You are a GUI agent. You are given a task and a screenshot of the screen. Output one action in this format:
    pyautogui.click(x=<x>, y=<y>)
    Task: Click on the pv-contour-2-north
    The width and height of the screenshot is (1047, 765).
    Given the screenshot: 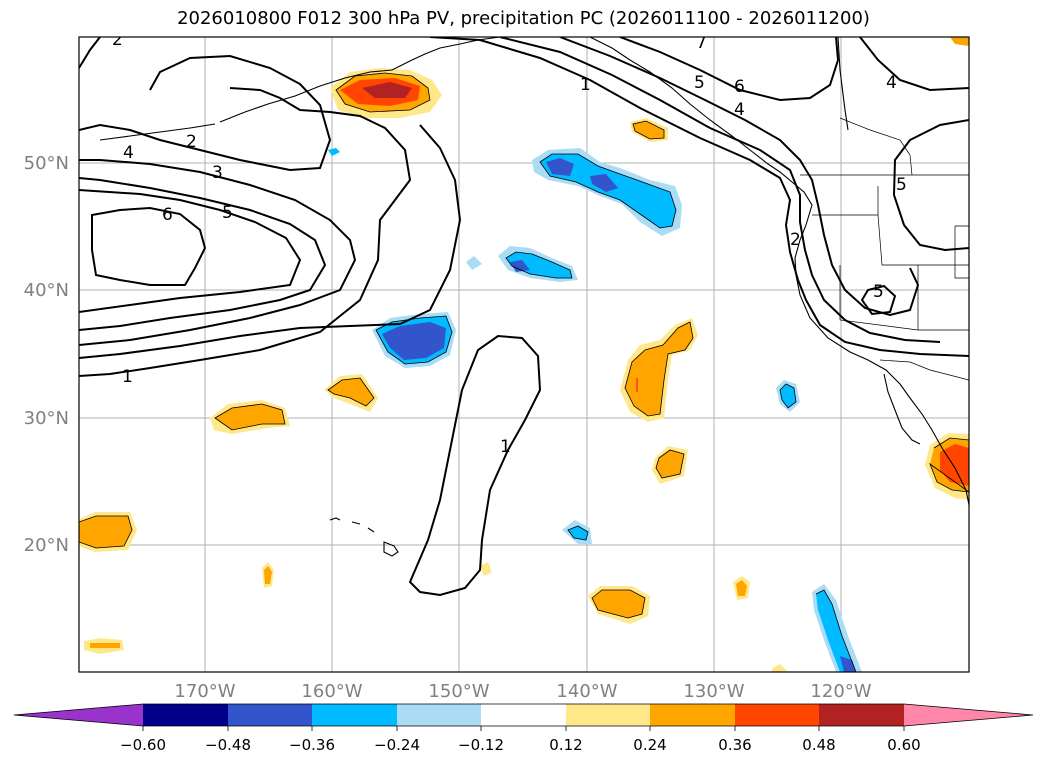 What is the action you would take?
    pyautogui.click(x=205, y=113)
    